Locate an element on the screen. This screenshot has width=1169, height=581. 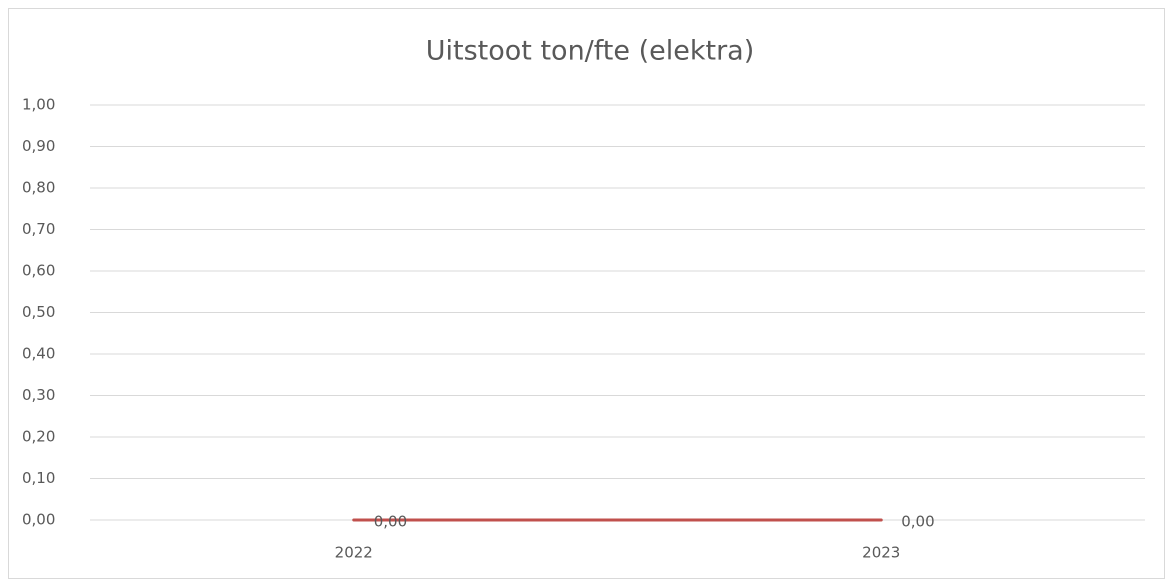
y-tick-label: 0,70 is located at coordinates (38, 229).